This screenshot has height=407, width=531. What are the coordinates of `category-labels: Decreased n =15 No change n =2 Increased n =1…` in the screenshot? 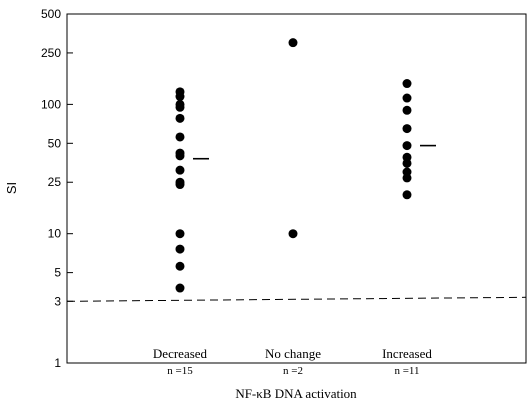 It's located at (292, 361).